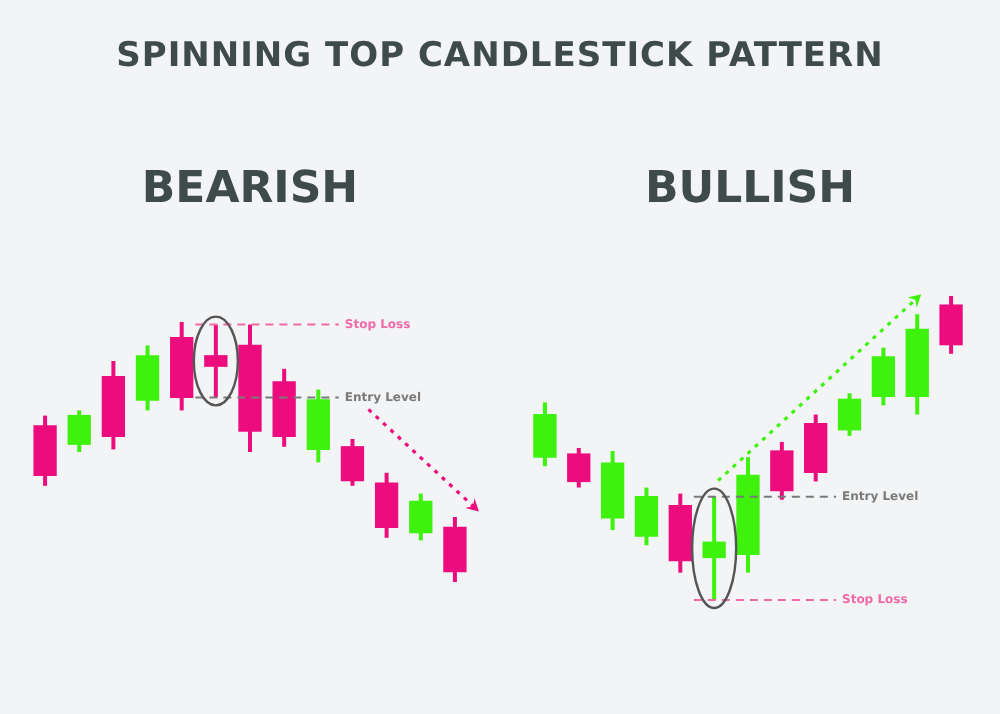  Describe the element at coordinates (750, 189) in the screenshot. I see `chart-title: BULLISH` at that location.